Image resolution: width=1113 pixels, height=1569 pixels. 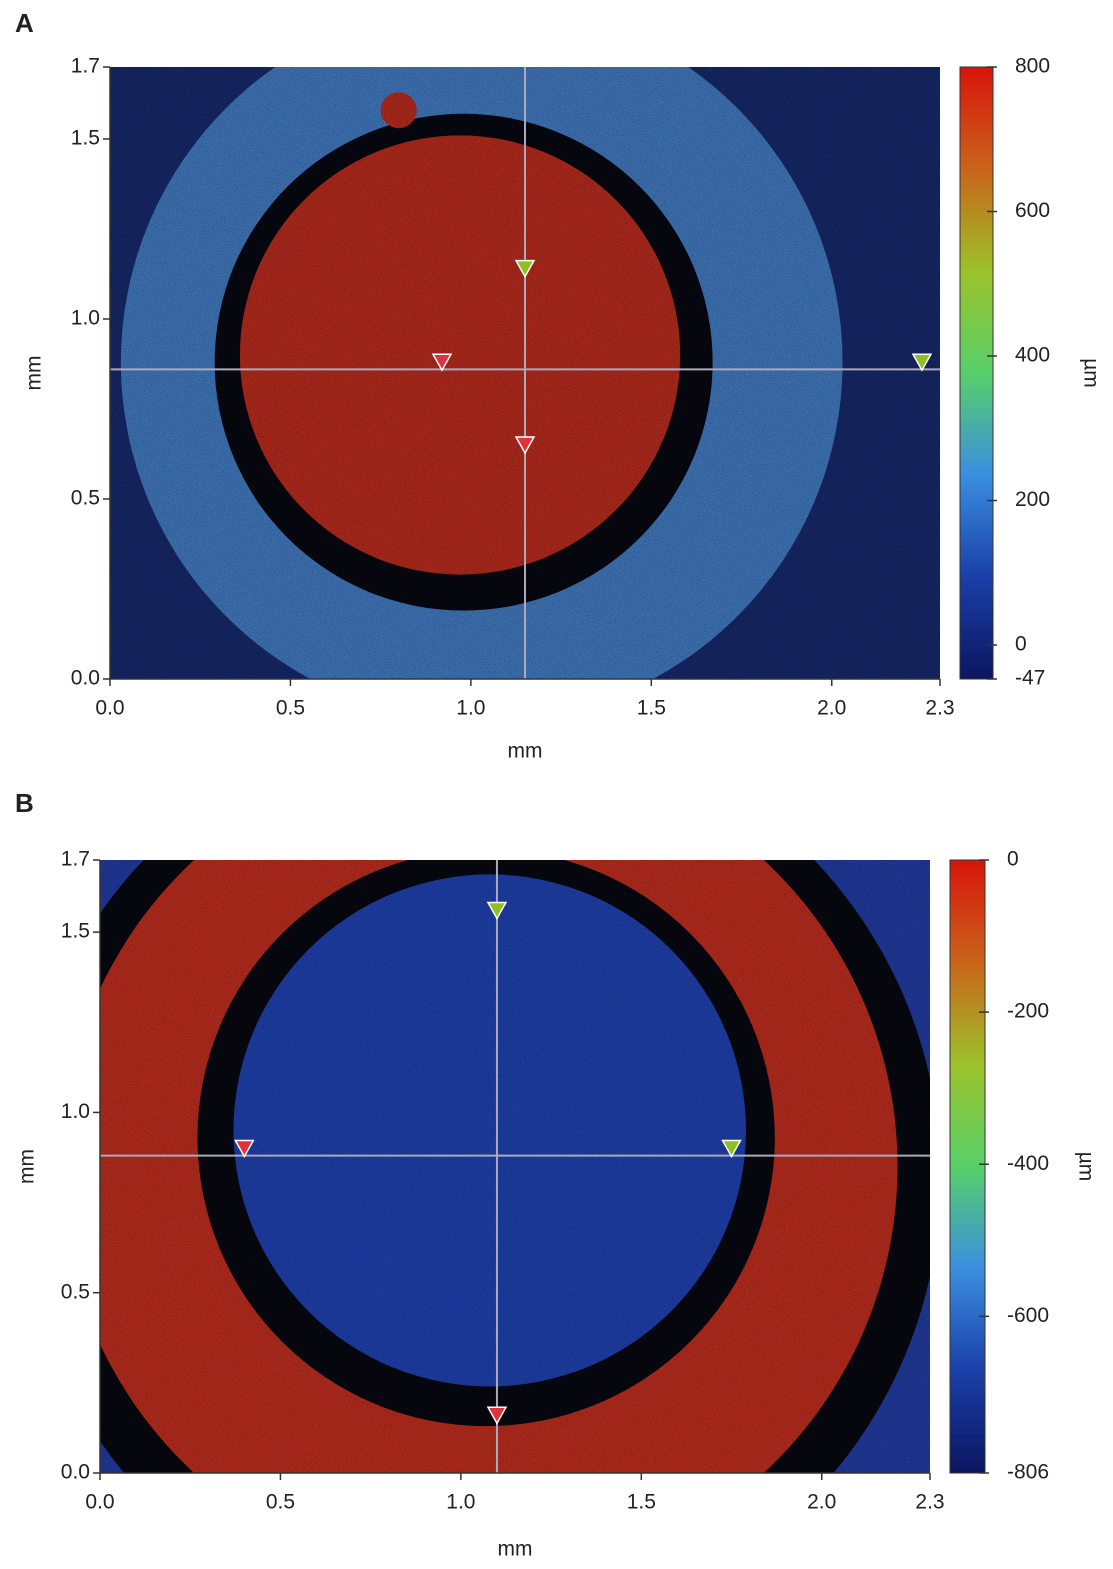 What do you see at coordinates (1028, 1011) in the screenshot?
I see `colorbar-tick-label: -200` at bounding box center [1028, 1011].